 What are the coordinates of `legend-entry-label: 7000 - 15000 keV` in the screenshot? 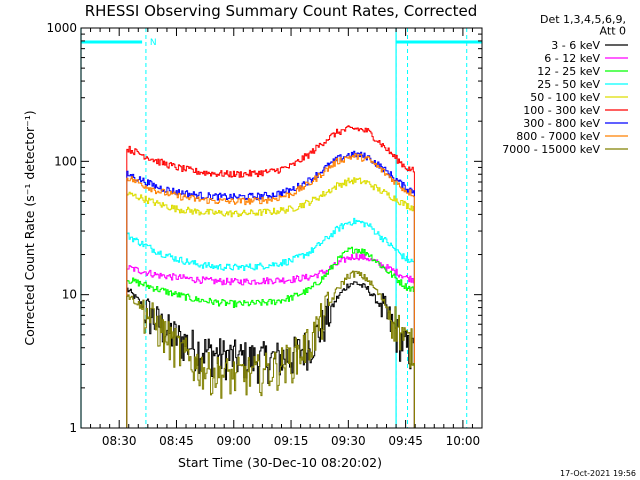 It's located at (551, 149).